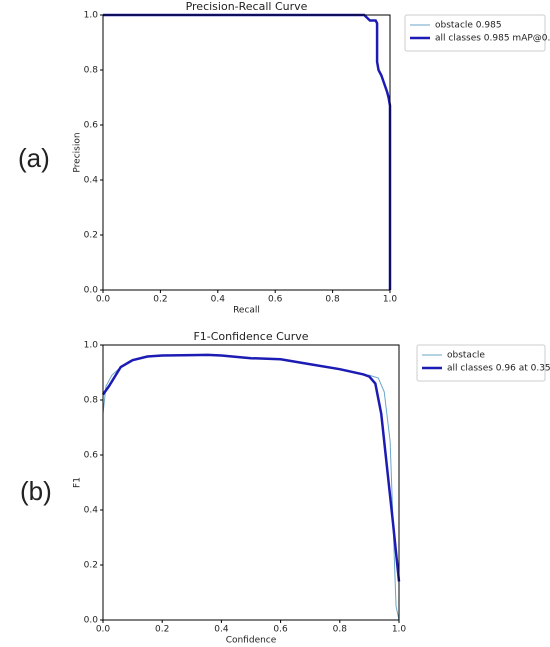 This screenshot has height=647, width=550. What do you see at coordinates (78, 482) in the screenshot?
I see `y-axis-label: F1` at bounding box center [78, 482].